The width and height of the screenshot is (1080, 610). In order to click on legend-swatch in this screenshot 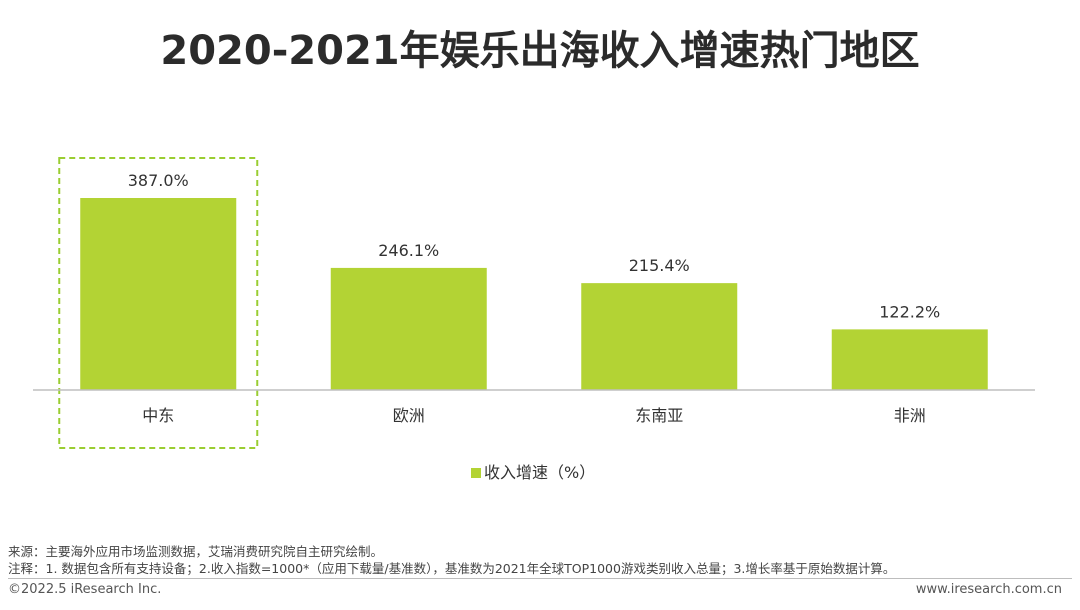, I will do `click(476, 473)`.